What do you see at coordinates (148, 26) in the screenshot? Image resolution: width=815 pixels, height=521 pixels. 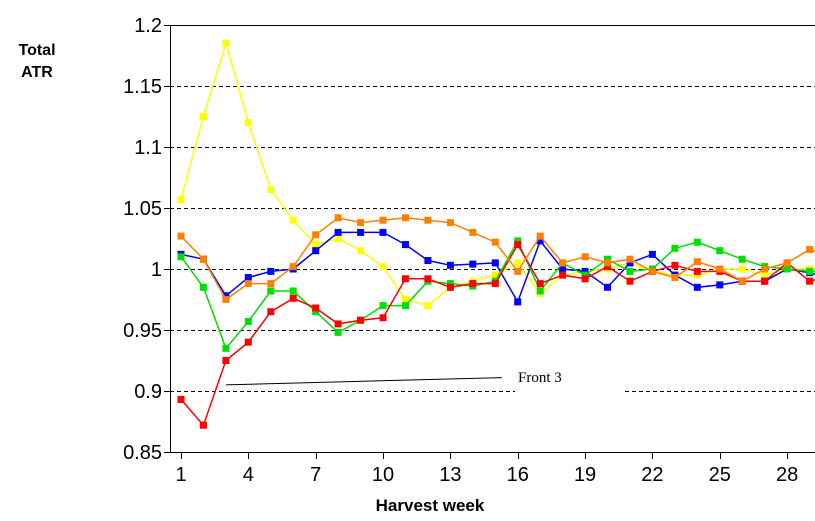 I see `y-tick-label: 1.2` at bounding box center [148, 26].